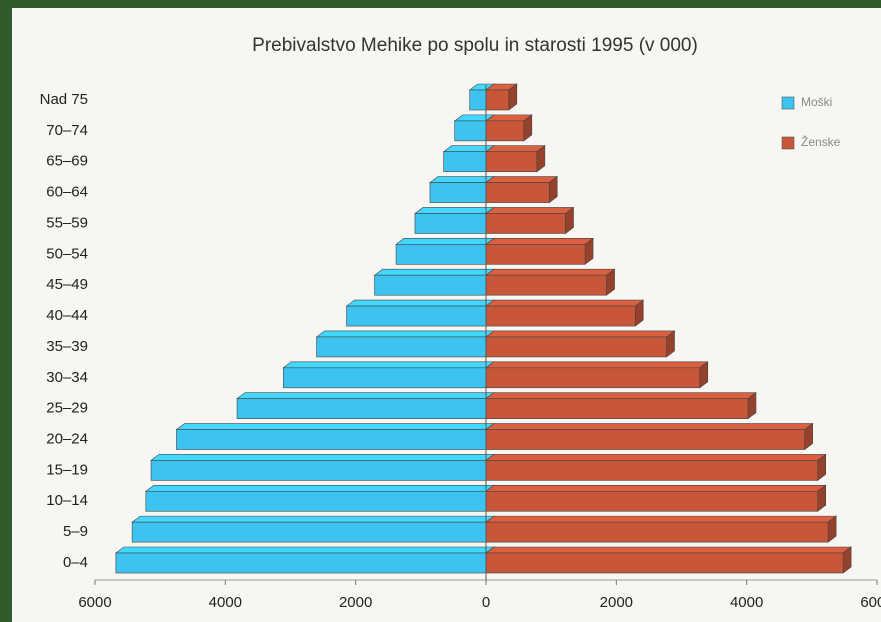 This screenshot has width=881, height=622. What do you see at coordinates (64, 99) in the screenshot?
I see `y-tick-label: Nad 75` at bounding box center [64, 99].